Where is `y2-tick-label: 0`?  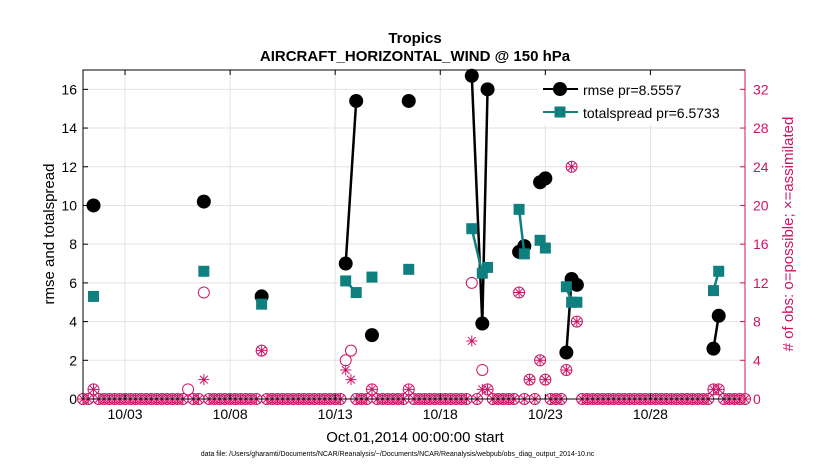 y2-tick-label: 0 is located at coordinates (757, 399).